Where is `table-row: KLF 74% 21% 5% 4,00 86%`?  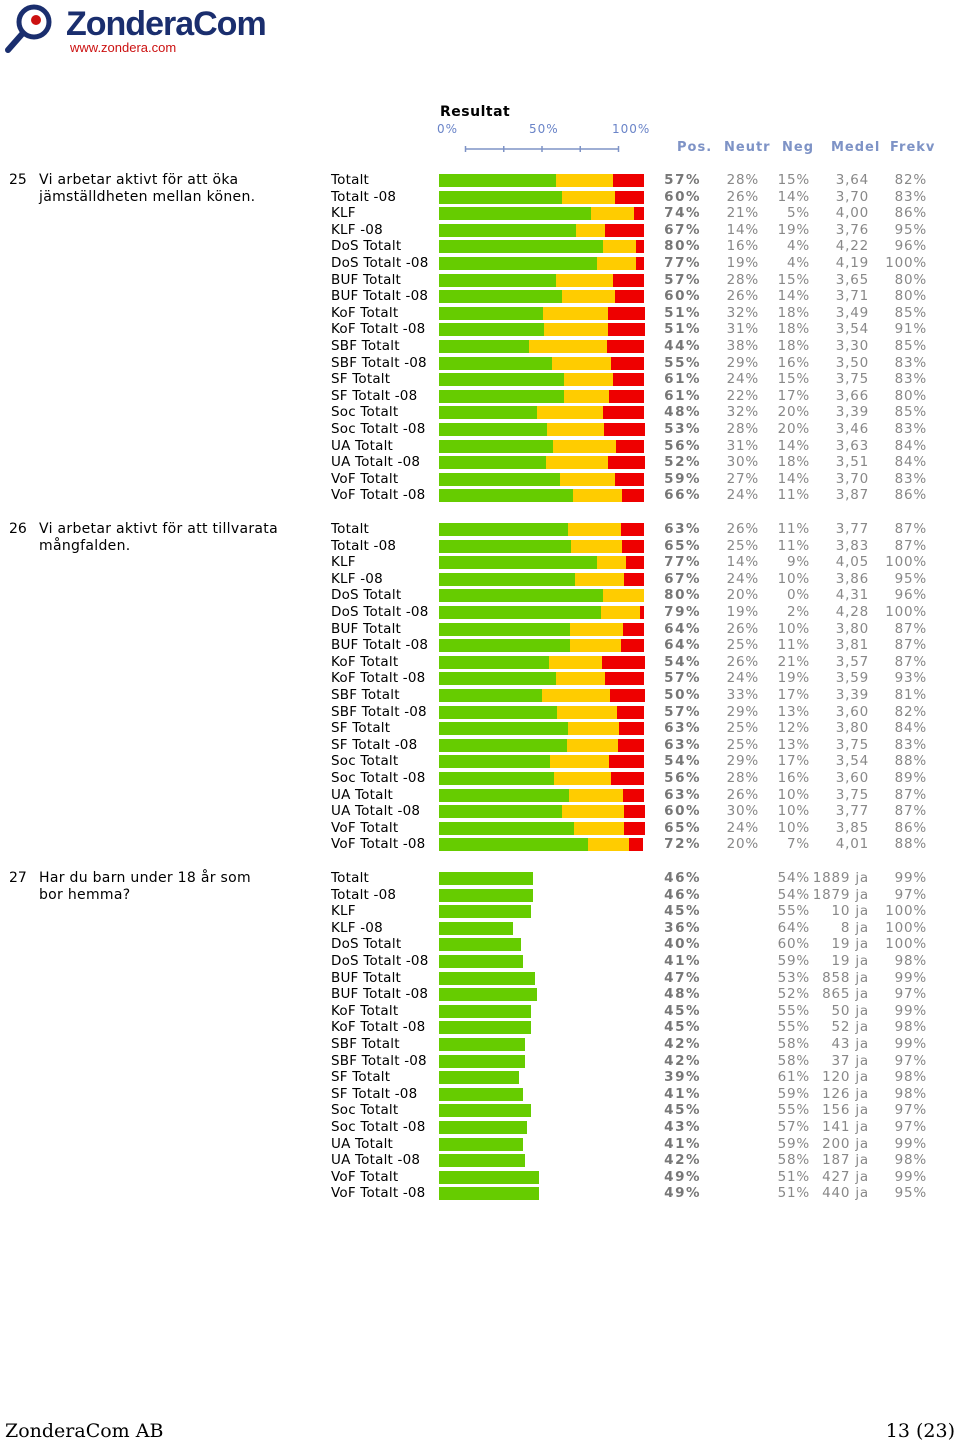 table-row: KLF 74% 21% 5% 4,00 86% is located at coordinates (480, 213).